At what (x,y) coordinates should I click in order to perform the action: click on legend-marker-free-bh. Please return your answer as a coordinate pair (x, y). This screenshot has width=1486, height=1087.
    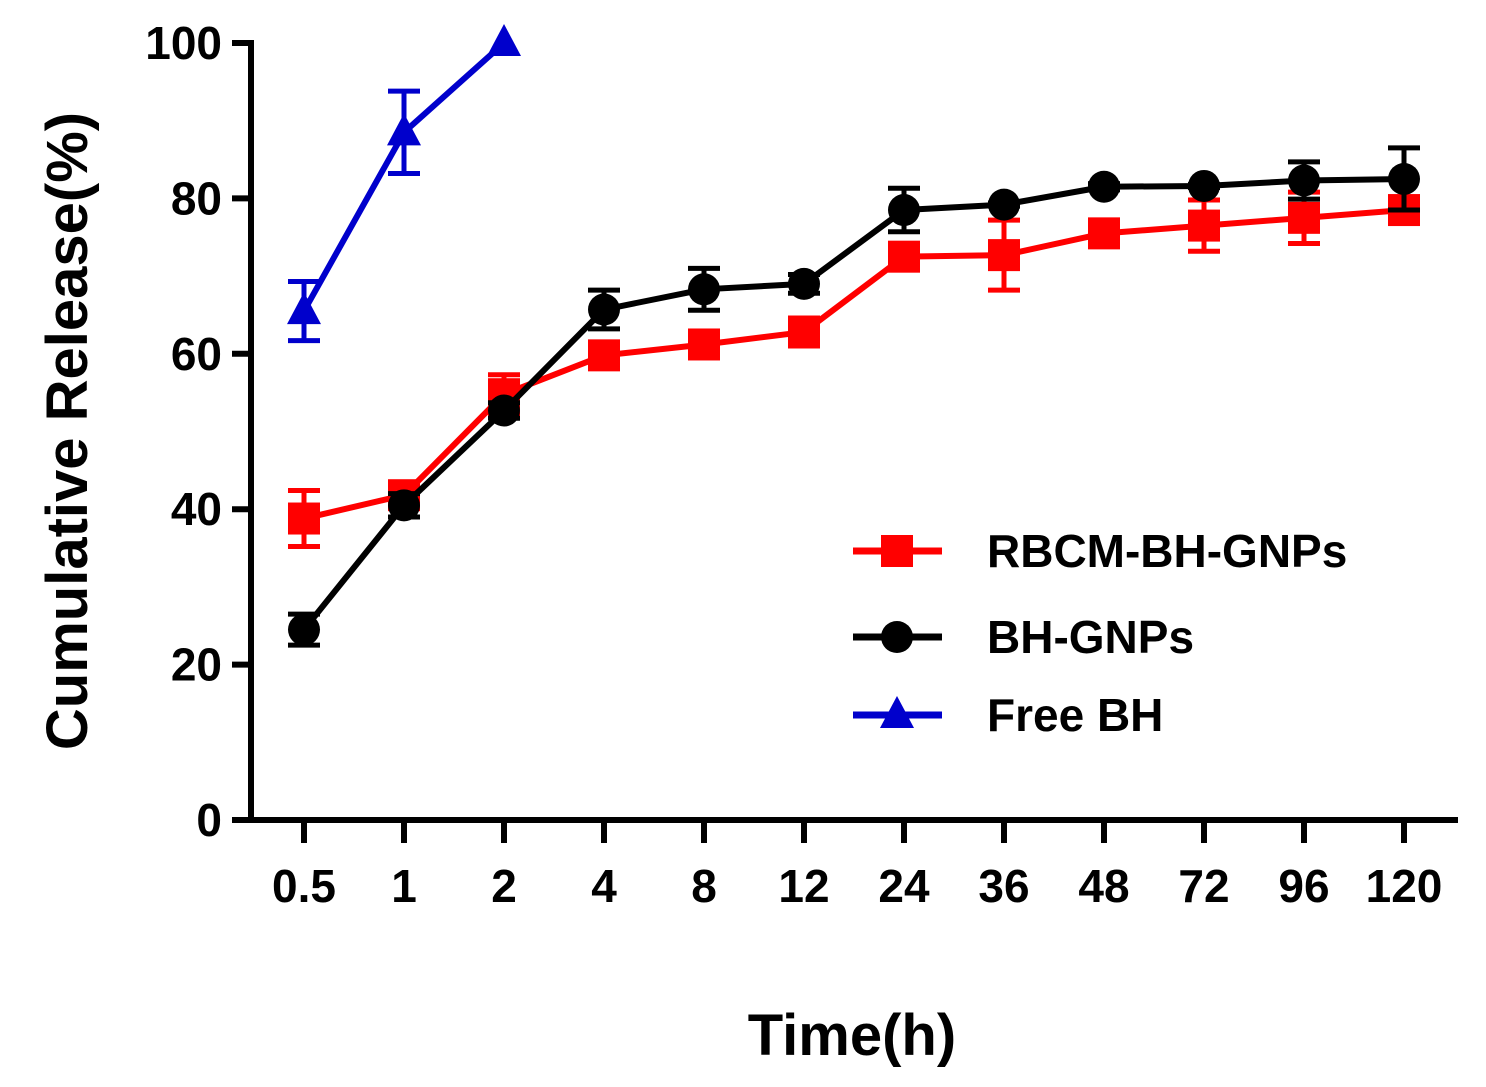
    Looking at the image, I should click on (897, 712).